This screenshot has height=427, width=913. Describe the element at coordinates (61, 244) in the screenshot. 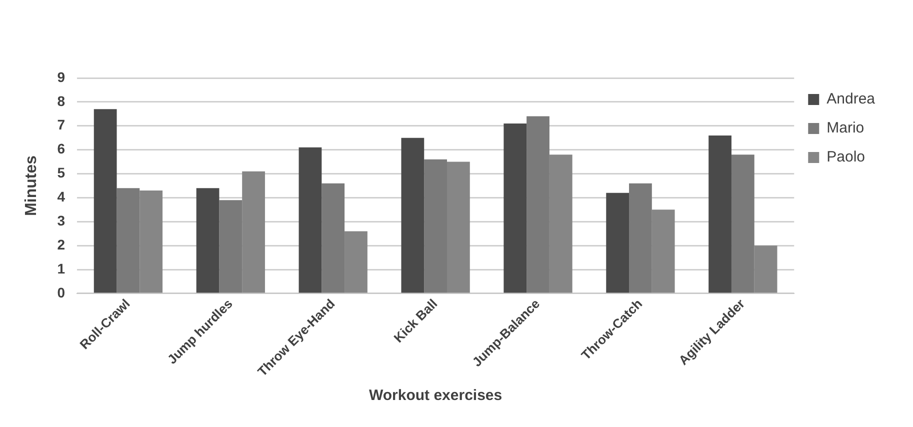

I see `y-tick-label: 2` at that location.